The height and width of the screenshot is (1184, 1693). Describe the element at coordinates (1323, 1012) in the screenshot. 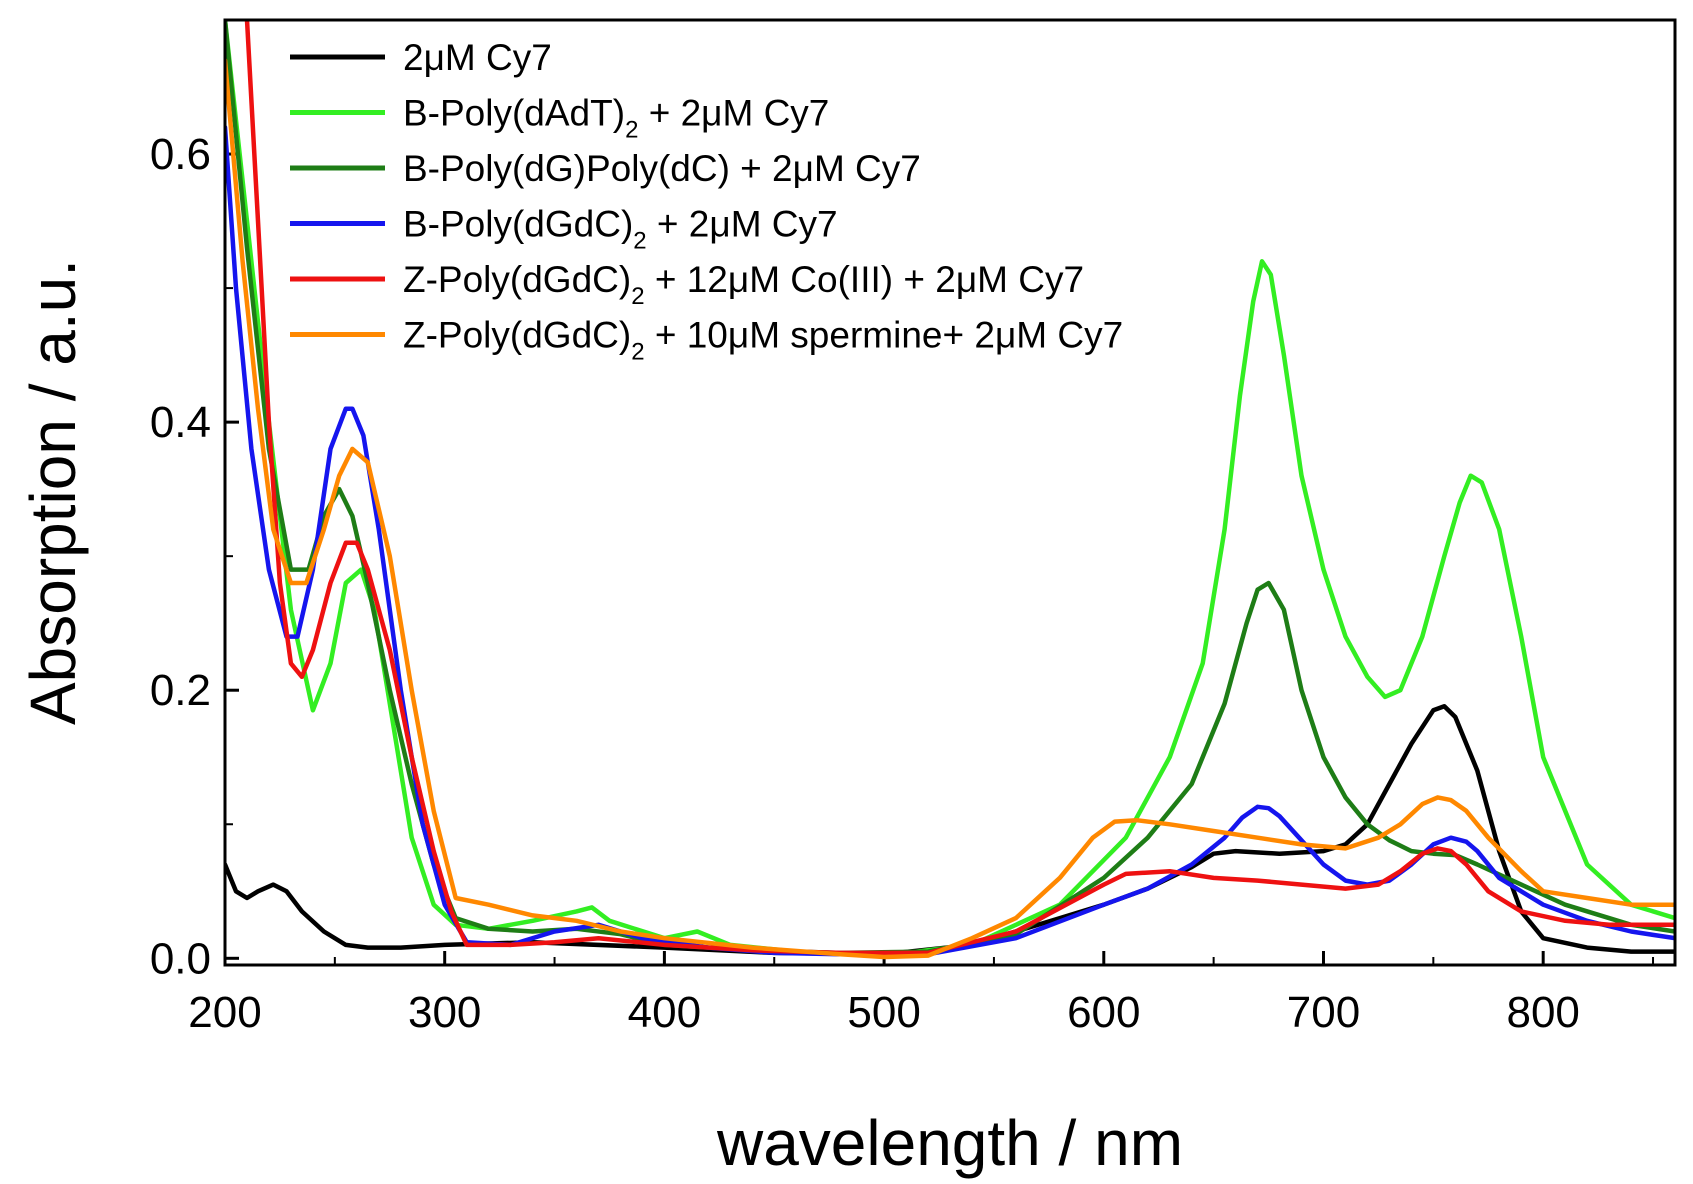

I see `x-tick-label: 700` at that location.